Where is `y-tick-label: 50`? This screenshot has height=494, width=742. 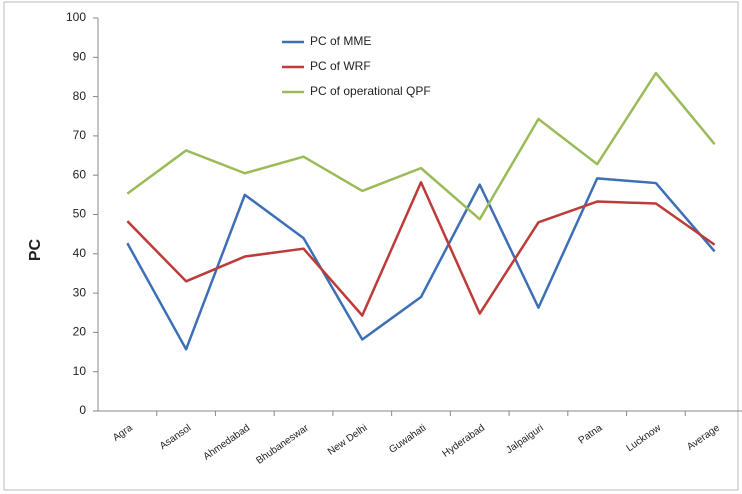
y-tick-label: 50 is located at coordinates (80, 214).